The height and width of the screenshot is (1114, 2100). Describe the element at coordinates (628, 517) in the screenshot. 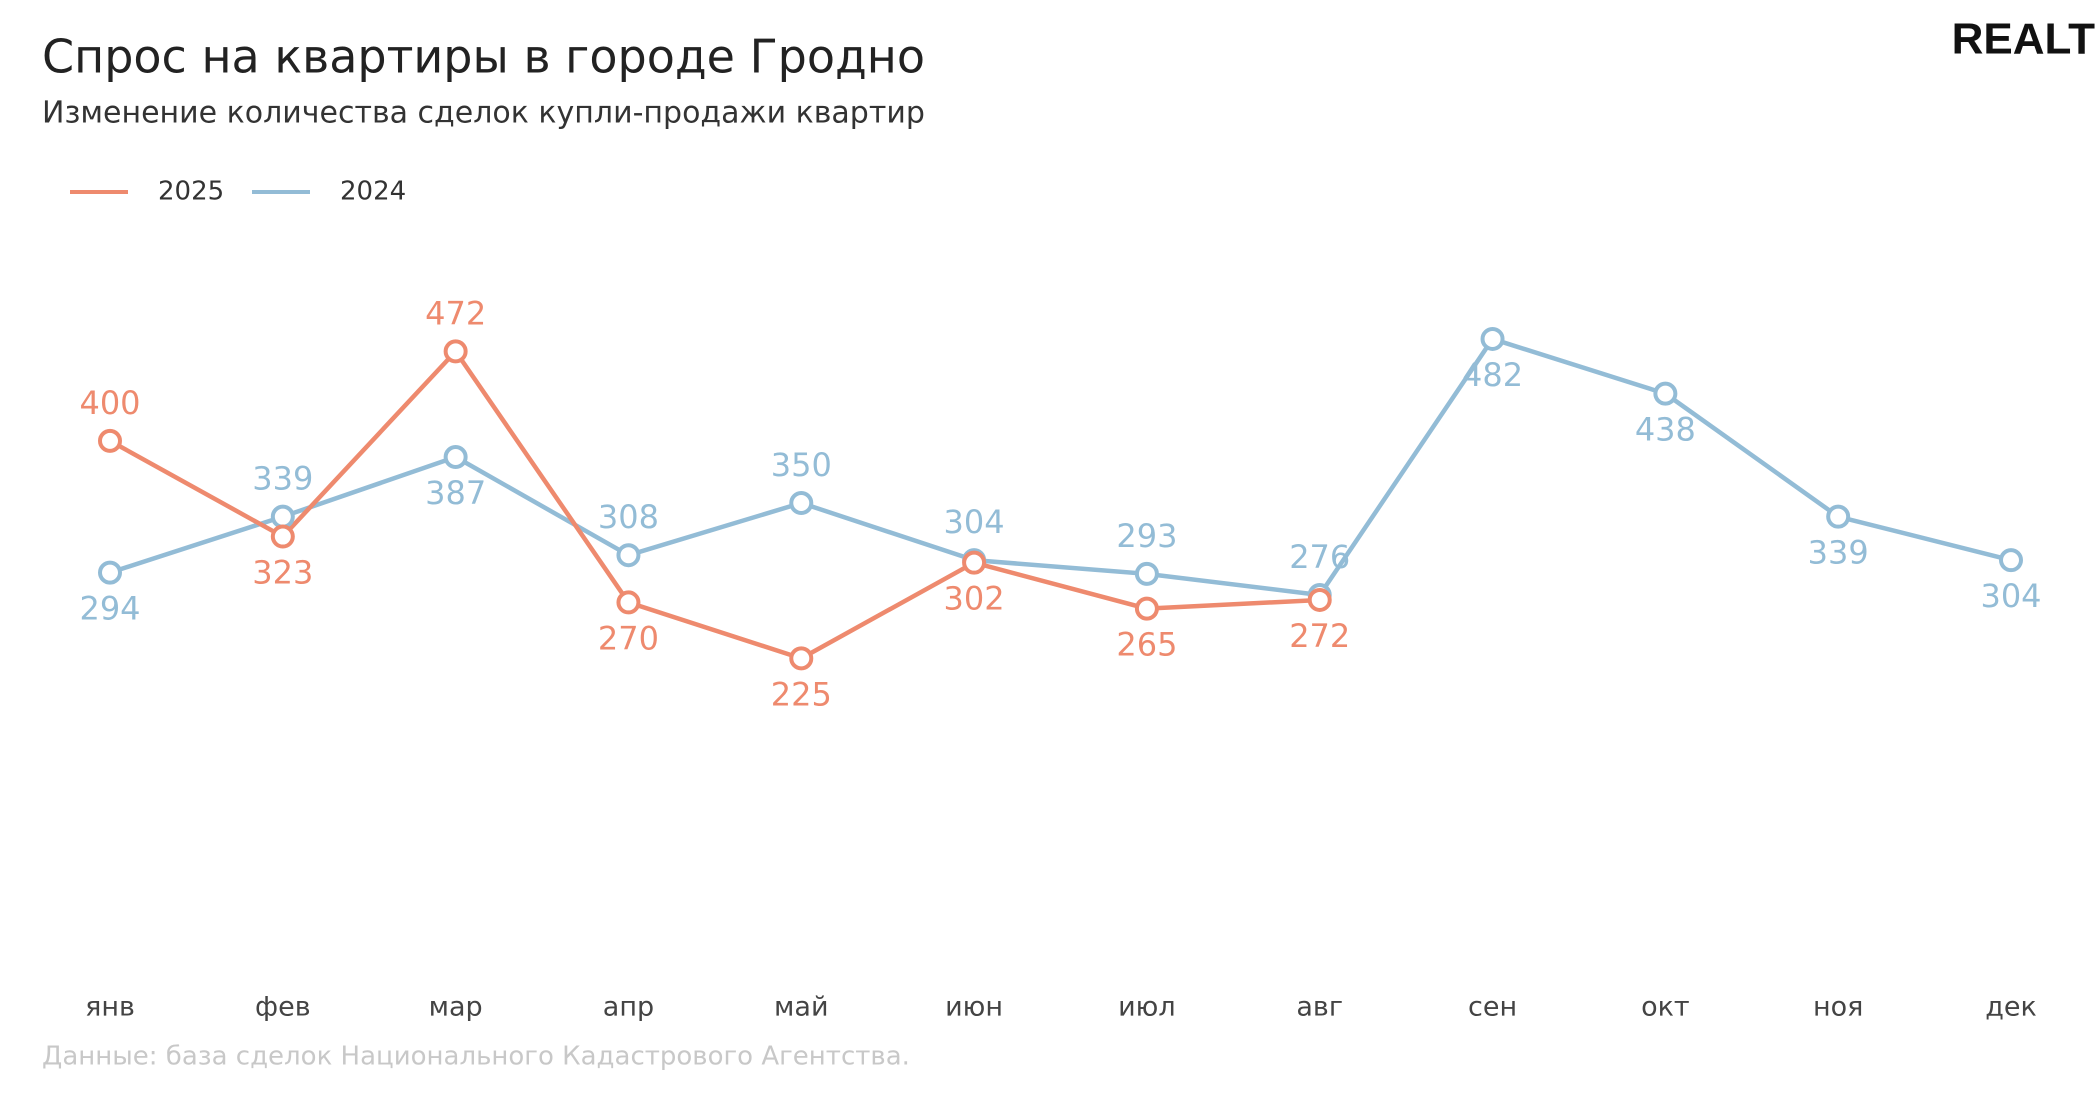

I see `data-label: 308` at that location.